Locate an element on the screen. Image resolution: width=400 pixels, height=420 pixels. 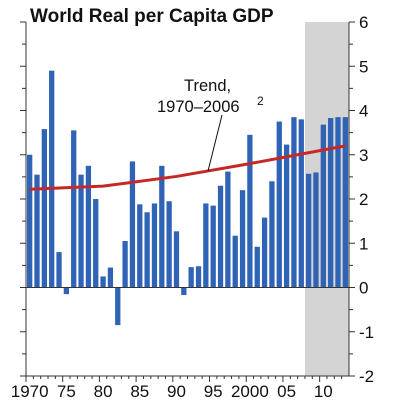
bar-1988 is located at coordinates (162, 226).